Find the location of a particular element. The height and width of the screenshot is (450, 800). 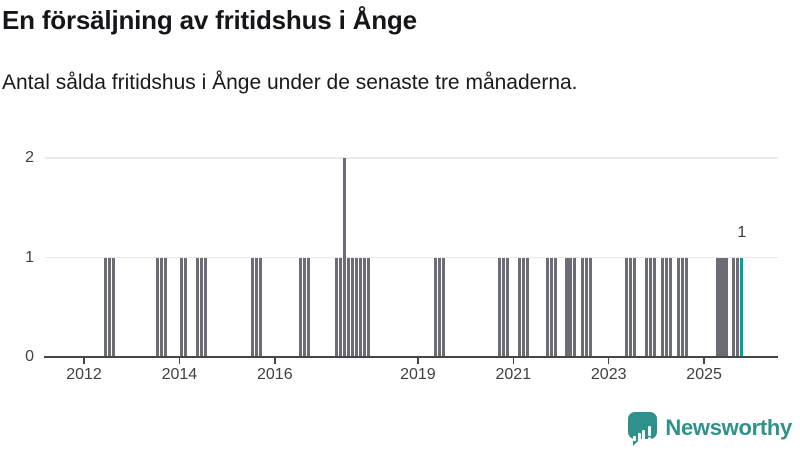

y-tick-label-0: 0 is located at coordinates (29, 356).